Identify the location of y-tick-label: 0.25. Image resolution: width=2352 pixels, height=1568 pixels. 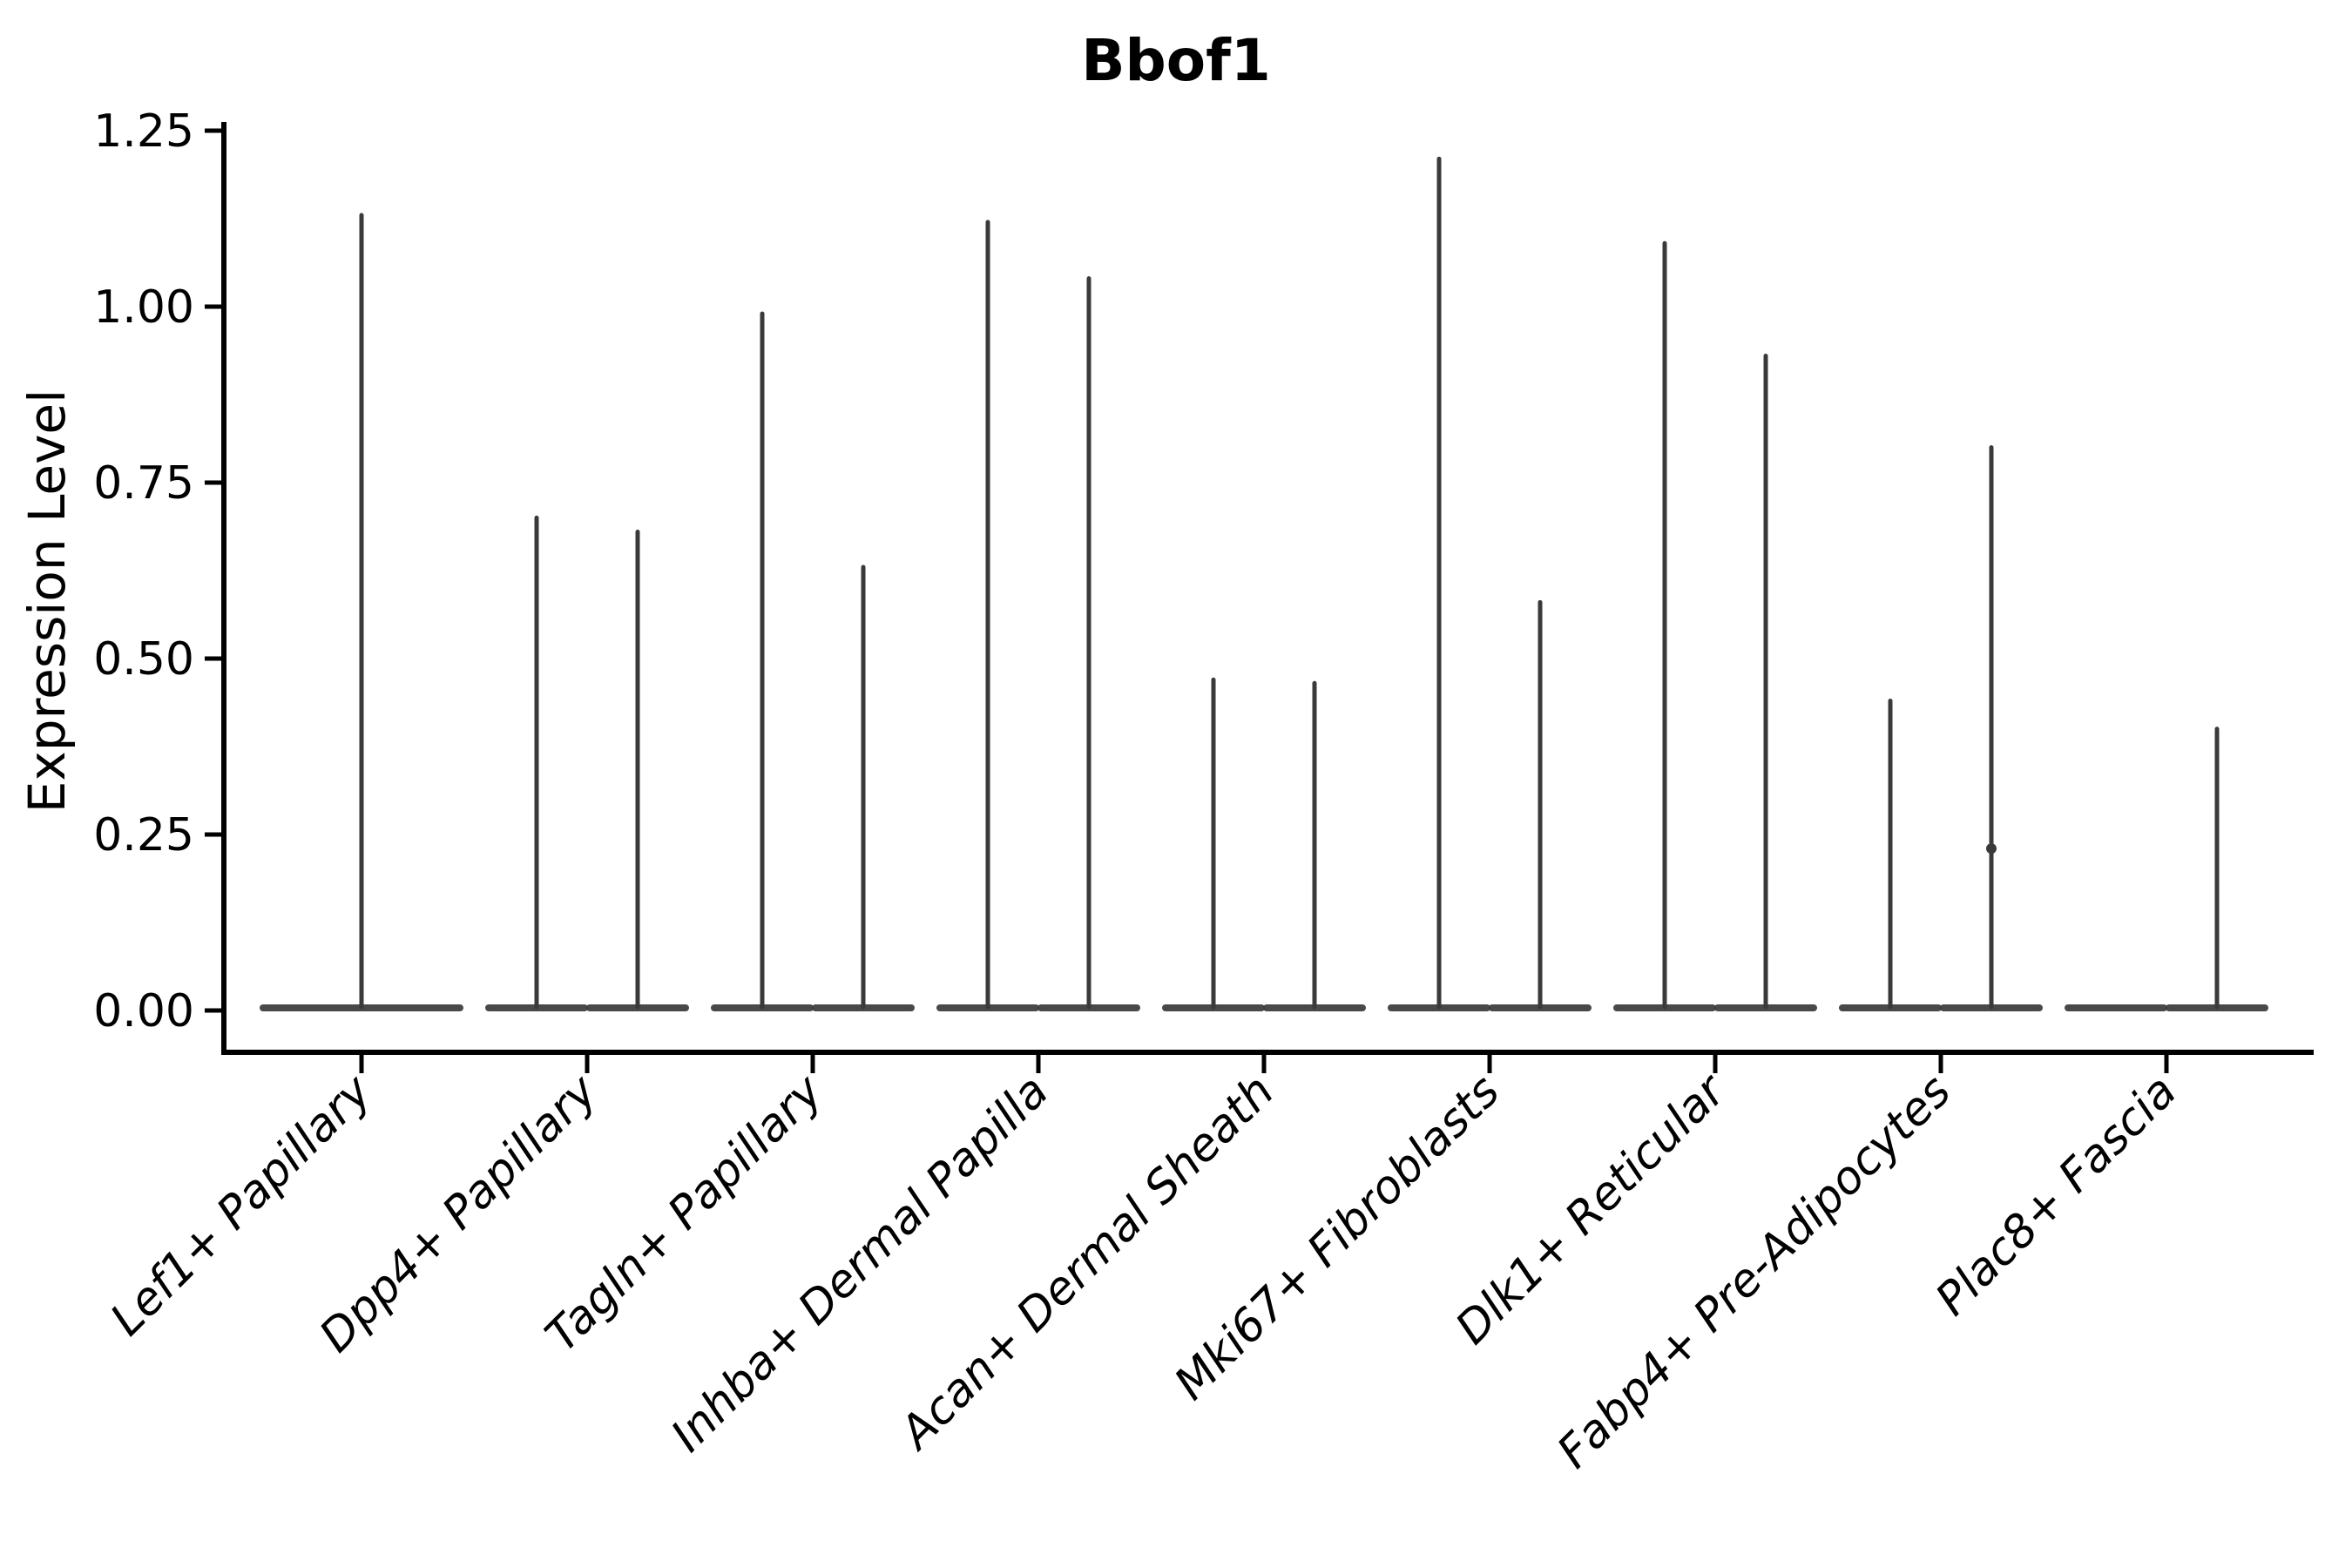
(143, 835).